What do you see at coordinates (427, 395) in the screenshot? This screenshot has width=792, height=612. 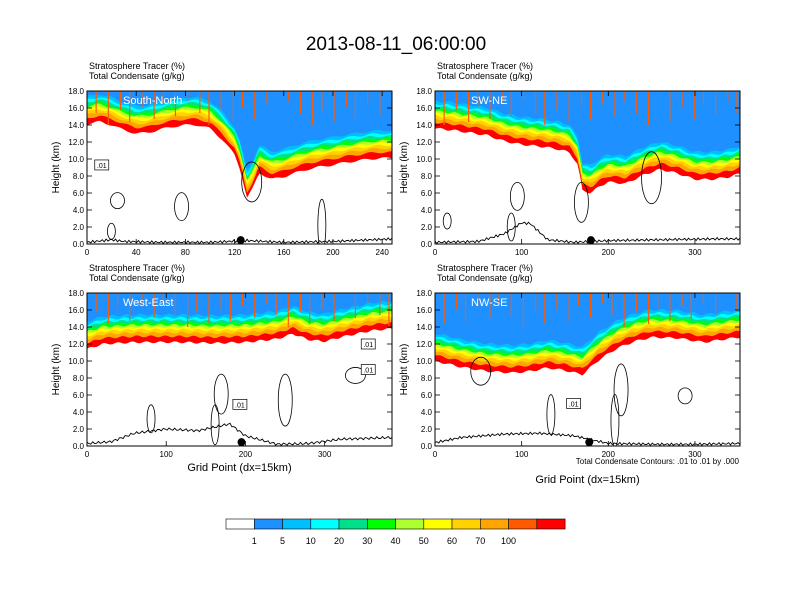 I see `y-tick-label: 6.0` at bounding box center [427, 395].